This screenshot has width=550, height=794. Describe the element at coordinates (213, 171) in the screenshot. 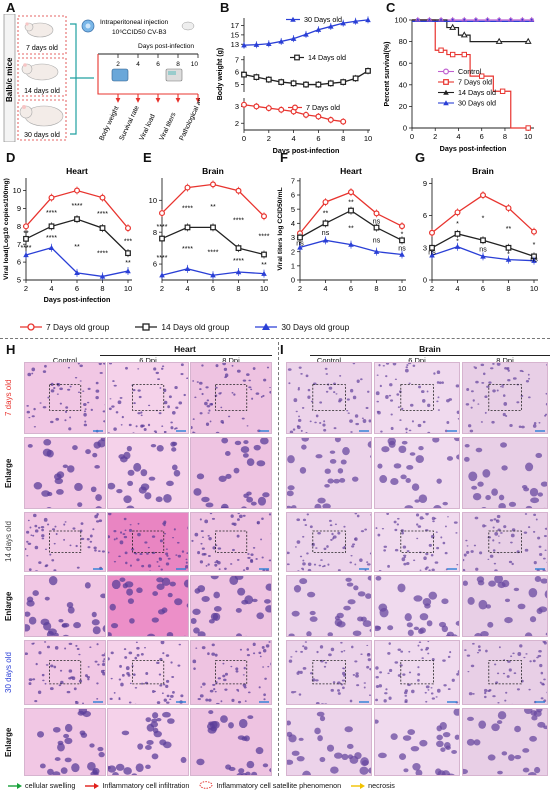

I see `chart-title: Brain` at that location.